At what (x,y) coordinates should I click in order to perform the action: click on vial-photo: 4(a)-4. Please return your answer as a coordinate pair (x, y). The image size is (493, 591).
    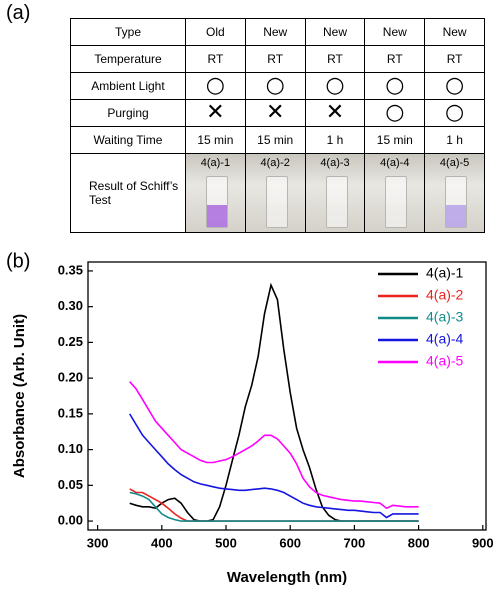
    Looking at the image, I should click on (395, 193).